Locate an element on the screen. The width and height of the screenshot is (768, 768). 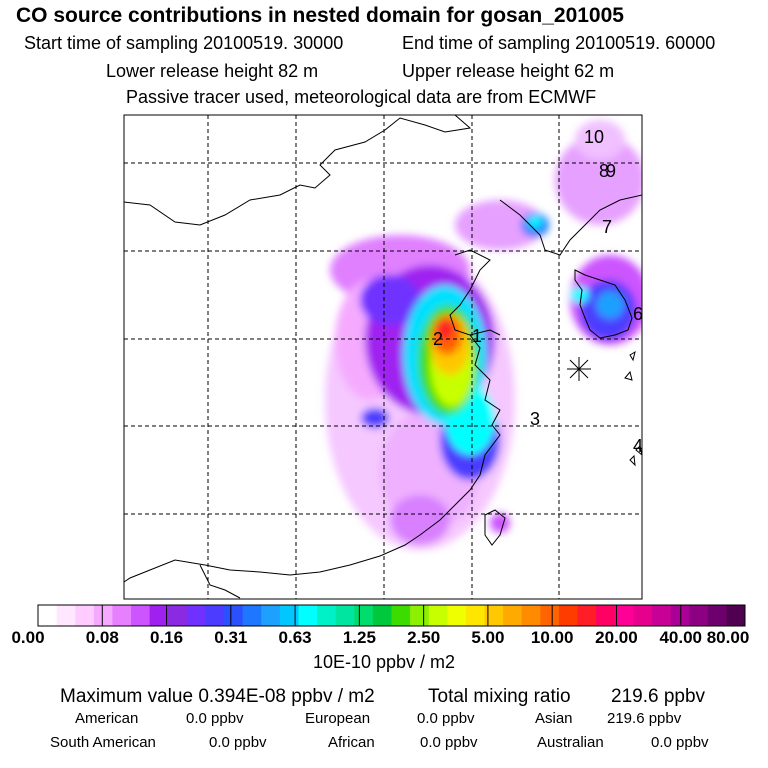
region-label-7: 7 is located at coordinates (607, 227).